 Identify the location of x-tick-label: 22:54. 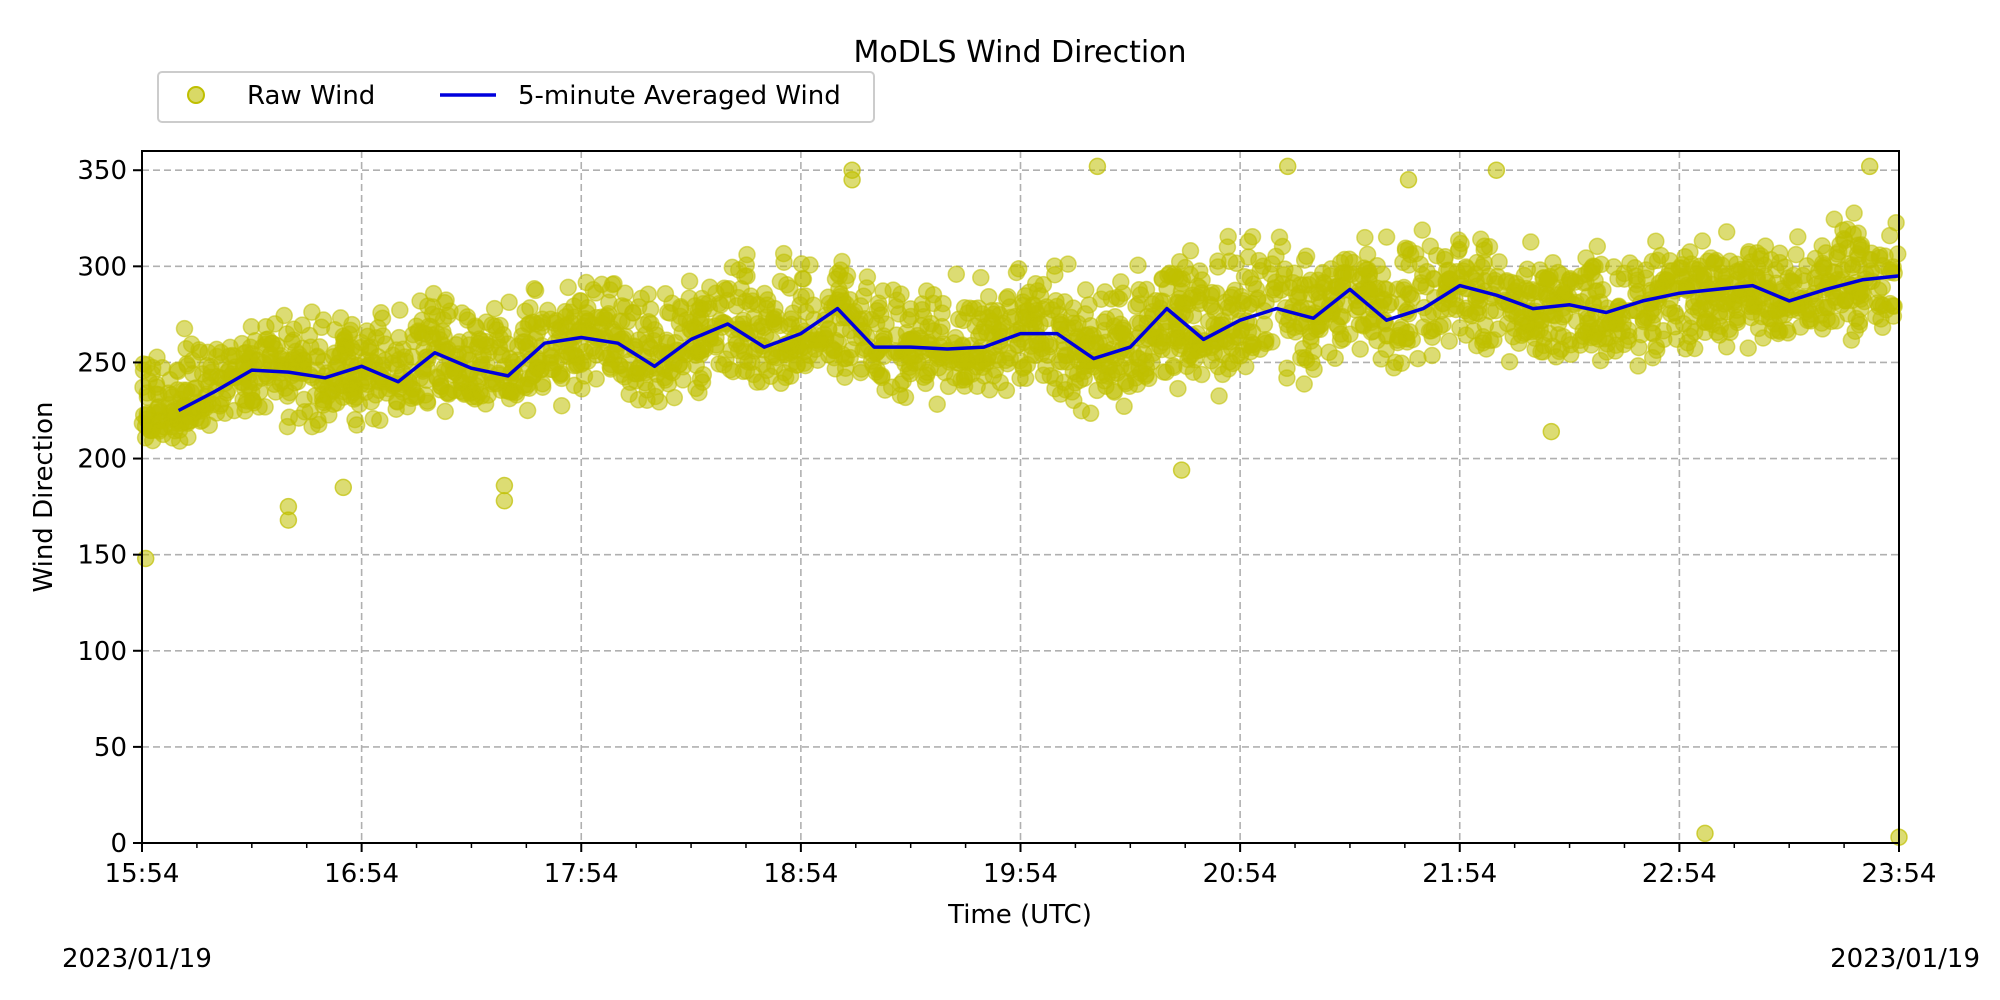
(1679, 874).